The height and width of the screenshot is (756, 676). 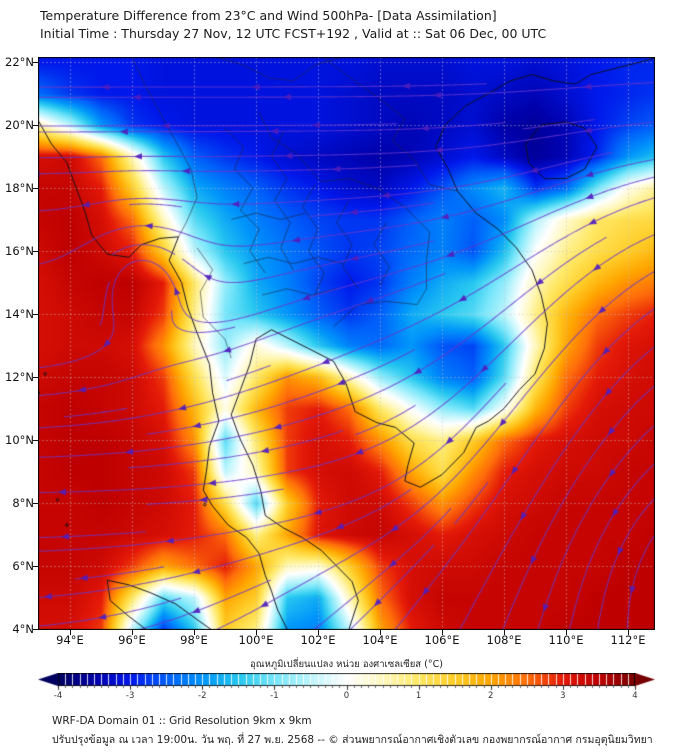 I want to click on lat-tick-label: 20°N, so click(x=19, y=125).